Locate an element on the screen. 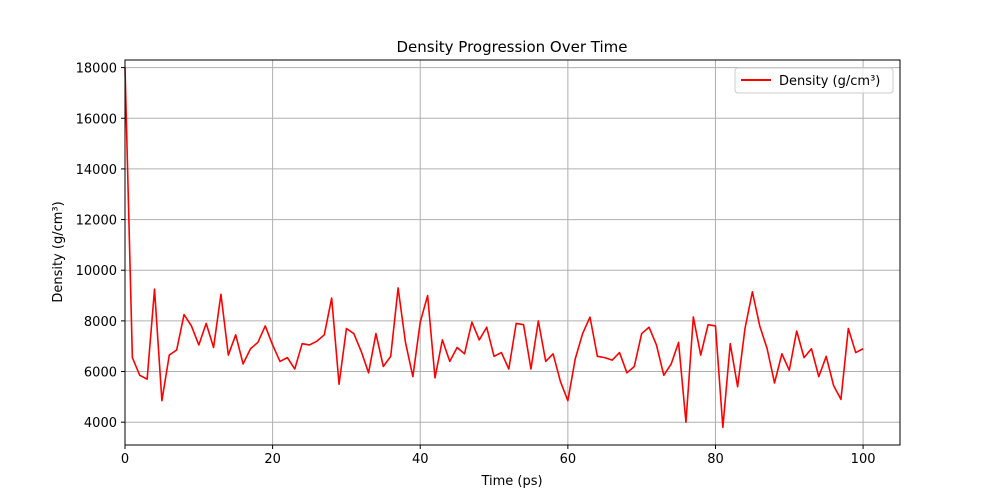  y-tick-label: 18000 is located at coordinates (96, 69).